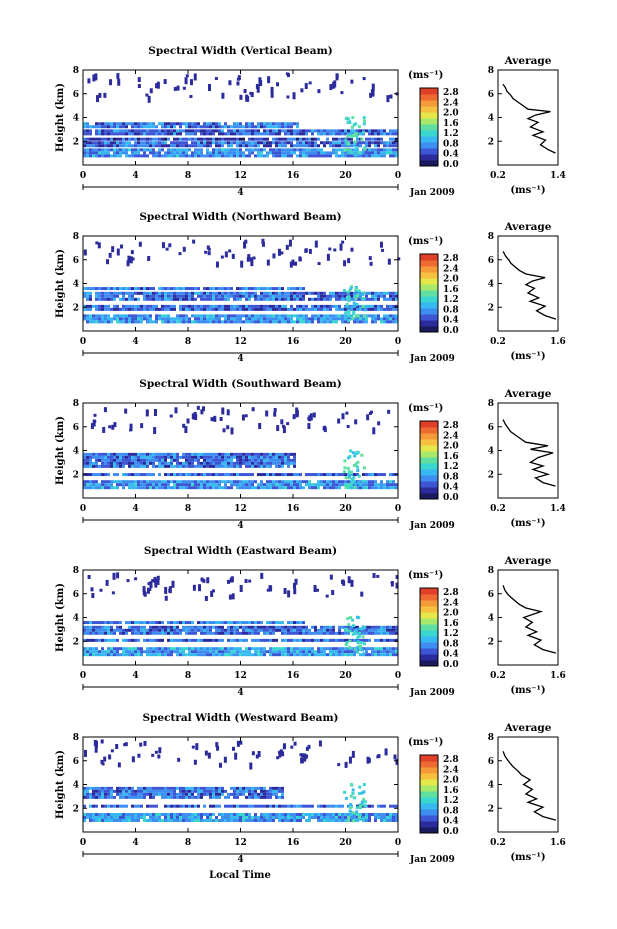 This screenshot has width=617, height=929. What do you see at coordinates (528, 227) in the screenshot?
I see `average-title: Average` at bounding box center [528, 227].